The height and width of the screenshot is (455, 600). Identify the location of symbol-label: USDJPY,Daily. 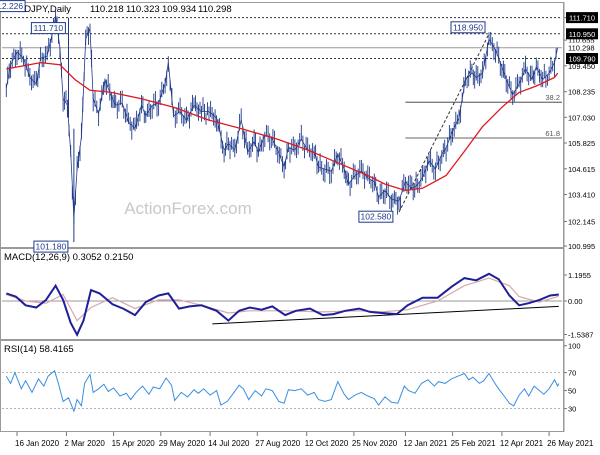
(41, 9).